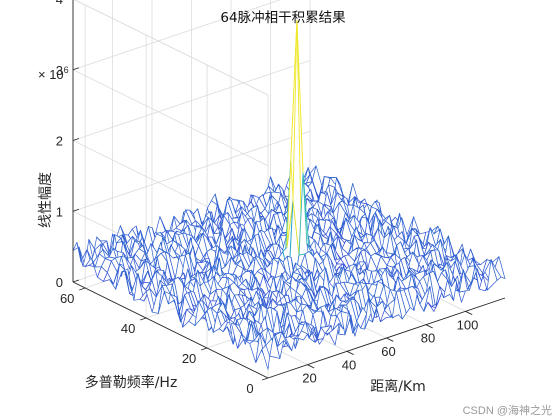  I want to click on z-axis-exponent: × 10⁶, so click(53, 73).